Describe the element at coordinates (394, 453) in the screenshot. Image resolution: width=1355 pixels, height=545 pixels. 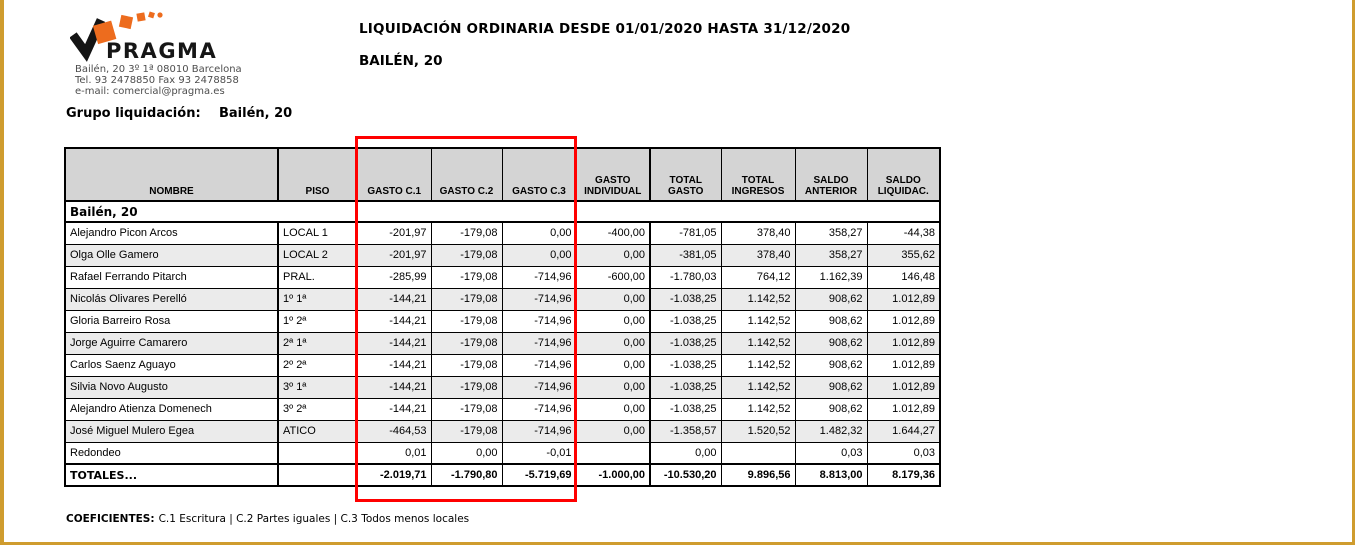
I see `value-cell: 0,01` at that location.